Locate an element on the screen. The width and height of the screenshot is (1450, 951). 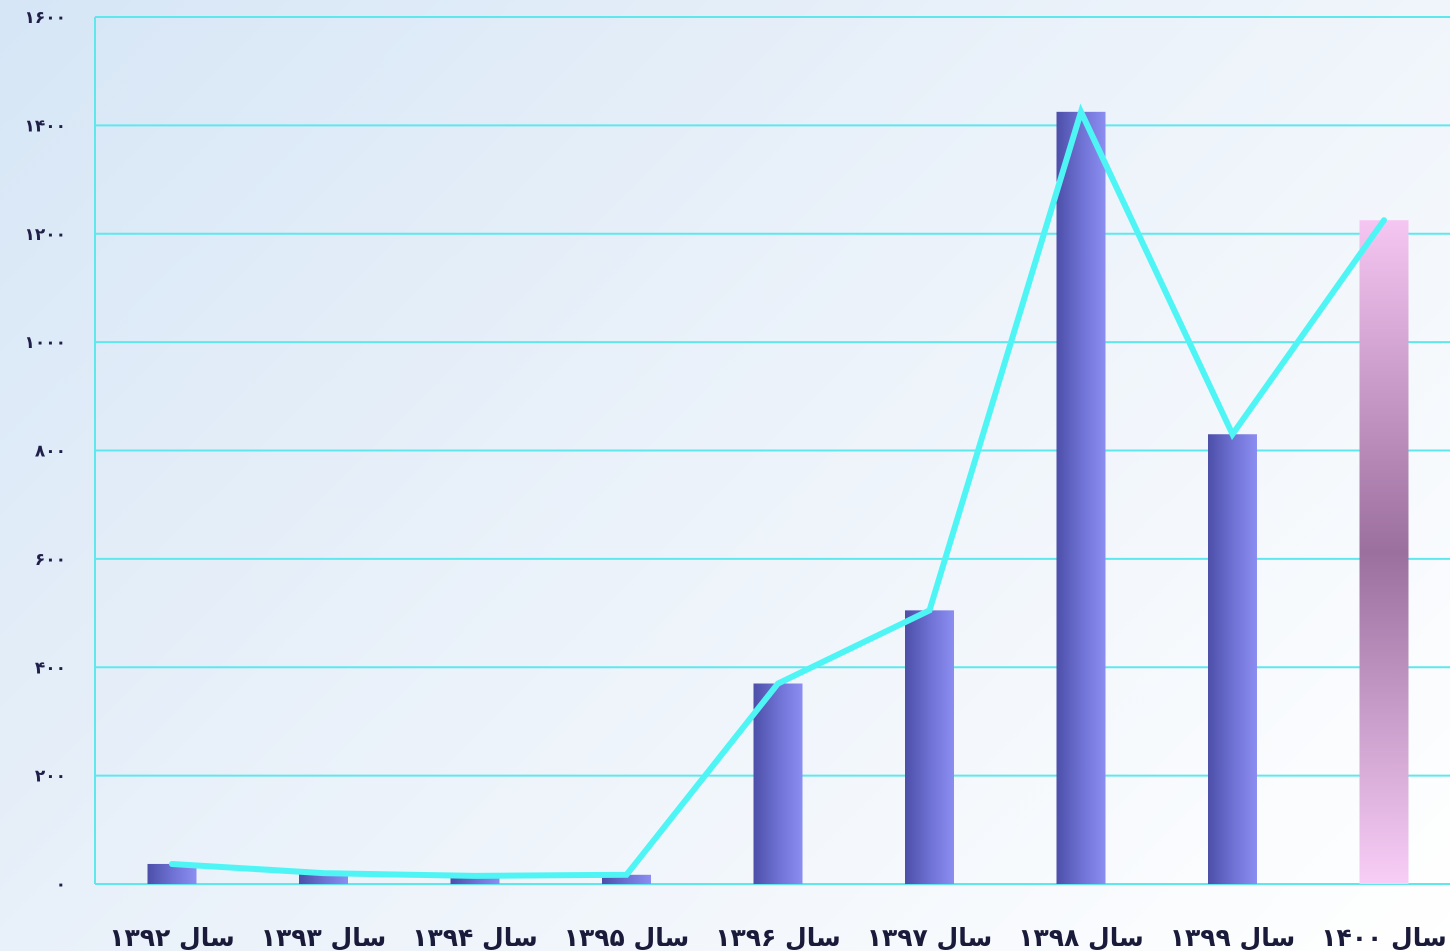
x-tick-label: سال ۱۳۹۶ is located at coordinates (777, 937).